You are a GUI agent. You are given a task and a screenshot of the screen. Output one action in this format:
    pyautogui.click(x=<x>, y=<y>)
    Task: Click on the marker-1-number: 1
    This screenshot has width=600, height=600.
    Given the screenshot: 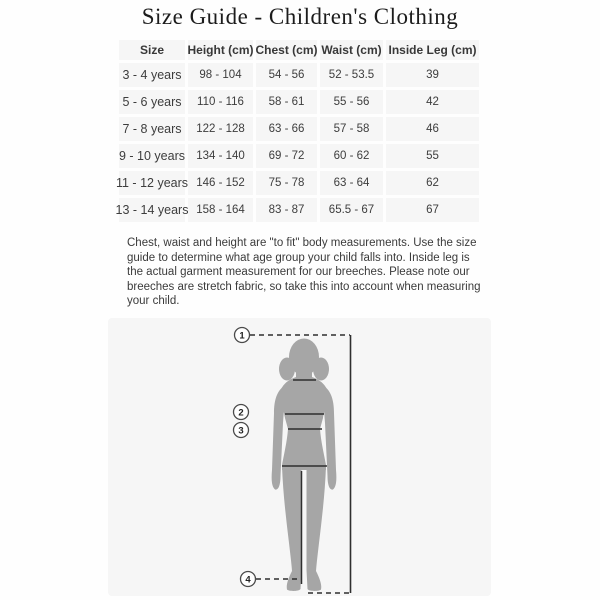 What is the action you would take?
    pyautogui.click(x=242, y=336)
    